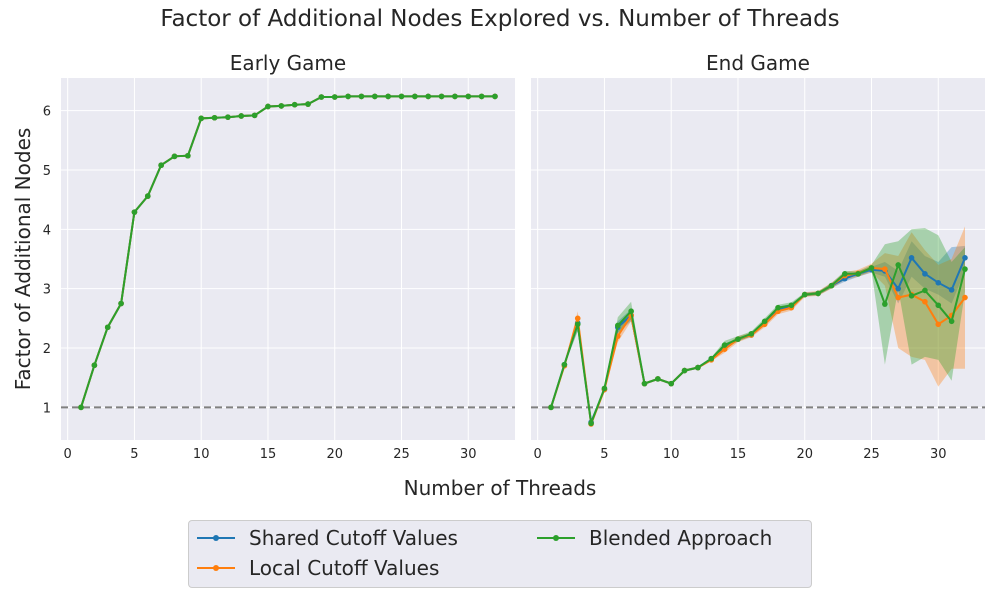 The height and width of the screenshot is (600, 1000). I want to click on y-tick-label: 1, so click(47, 408).